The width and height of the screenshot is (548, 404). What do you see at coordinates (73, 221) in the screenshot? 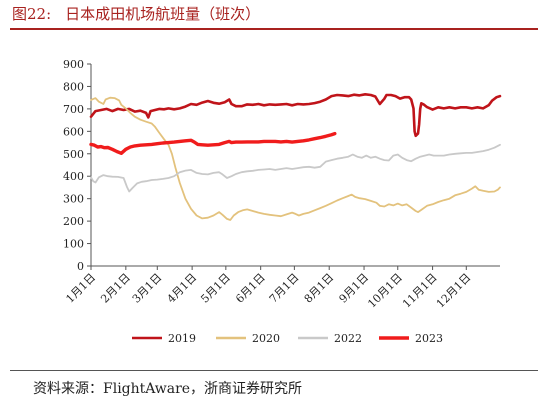
I see `y-tick-label: 200` at bounding box center [73, 221].